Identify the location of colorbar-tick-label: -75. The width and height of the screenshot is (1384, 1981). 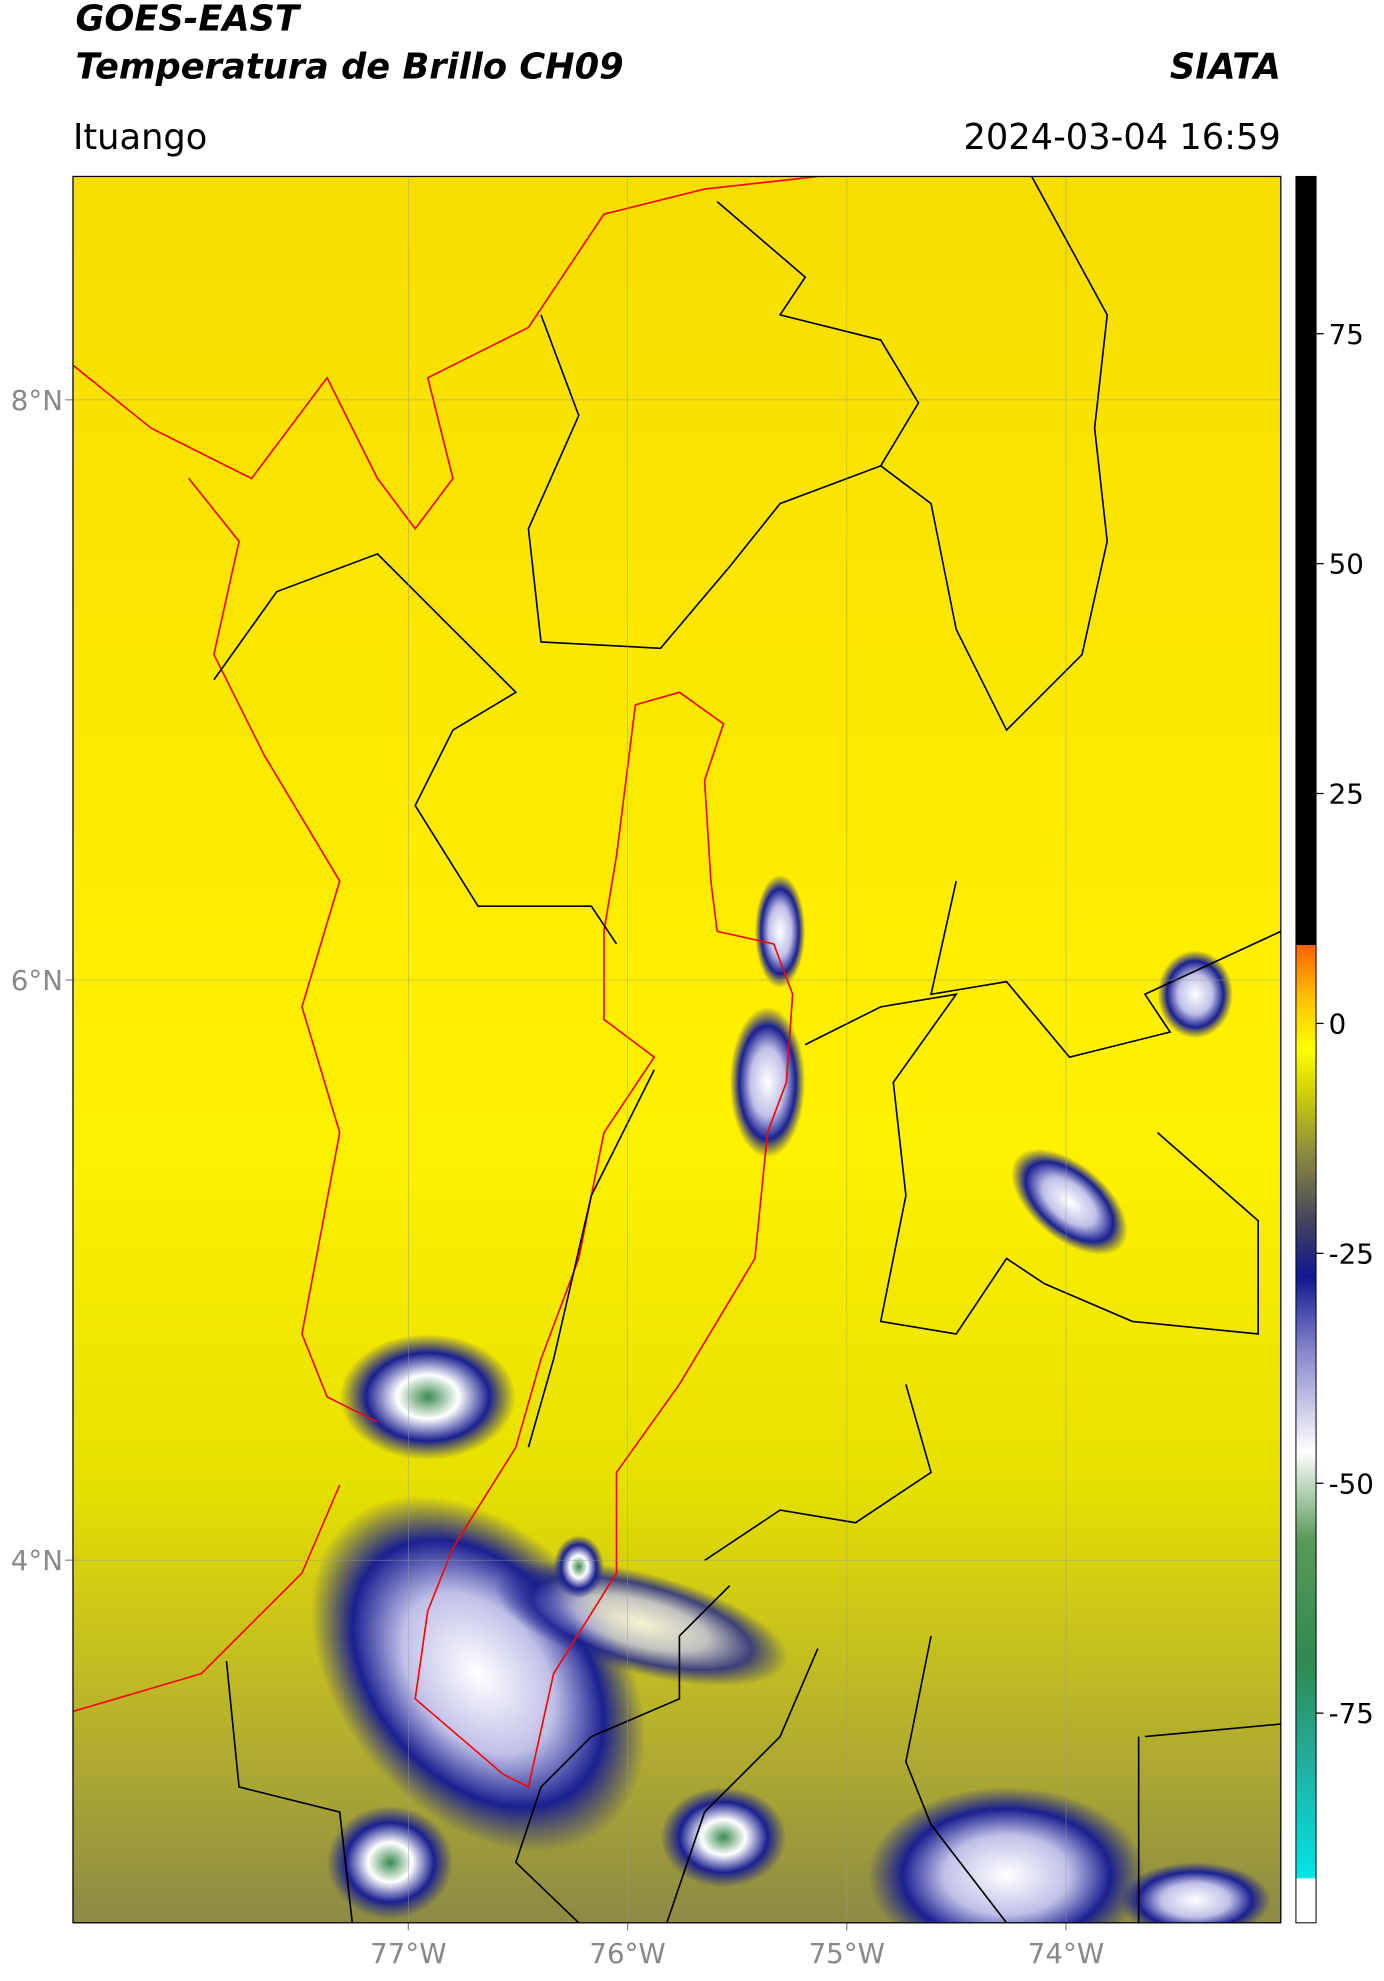
(1351, 1713).